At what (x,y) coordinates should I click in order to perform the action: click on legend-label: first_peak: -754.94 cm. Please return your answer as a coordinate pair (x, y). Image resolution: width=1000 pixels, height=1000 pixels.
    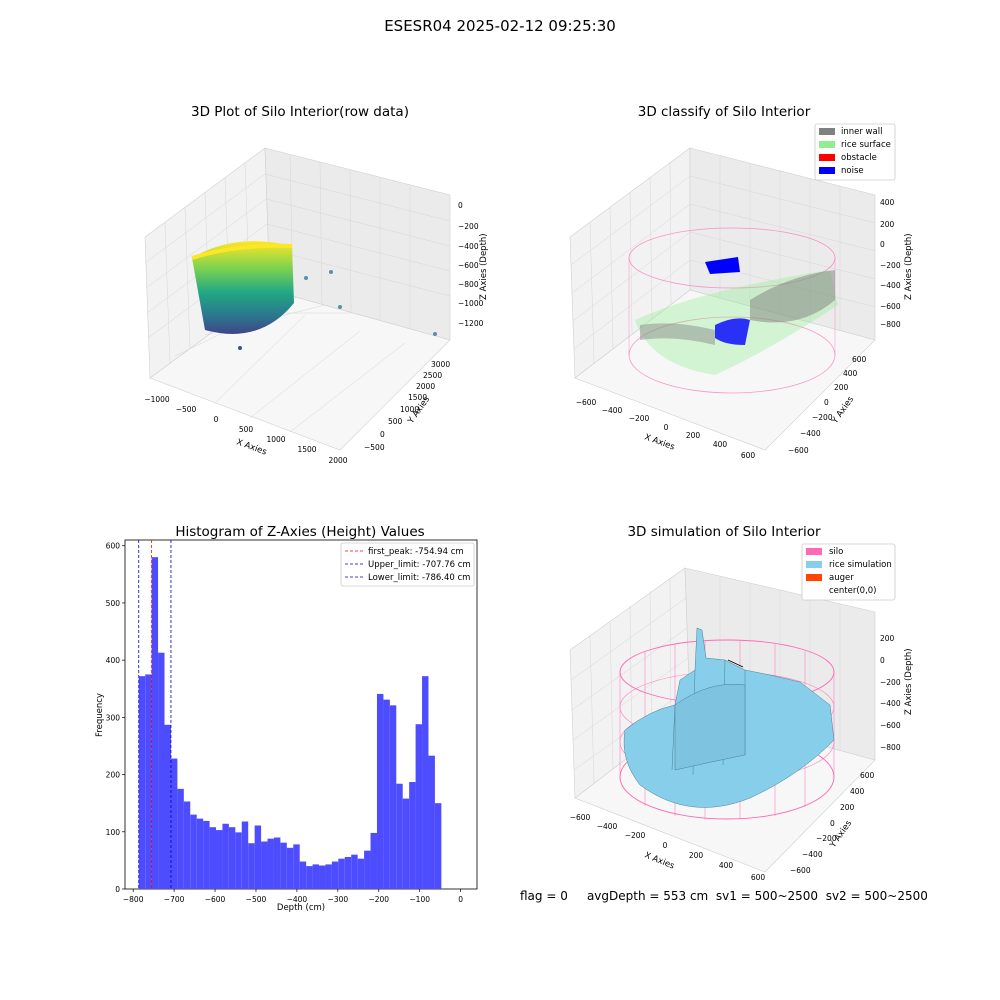
    Looking at the image, I should click on (416, 552).